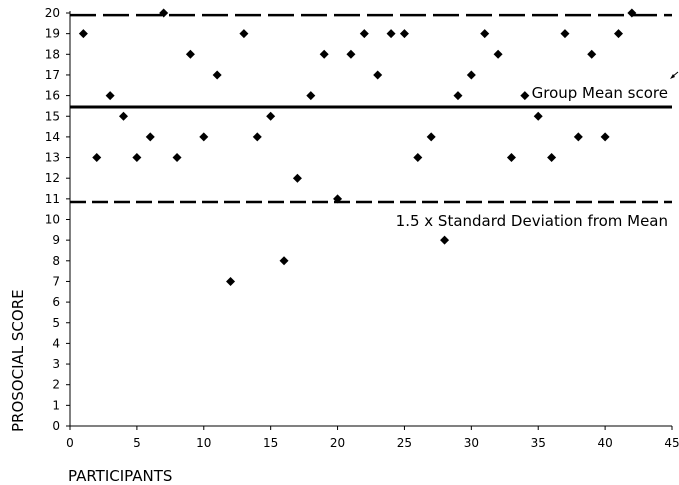  I want to click on arrow-head, so click(672, 76).